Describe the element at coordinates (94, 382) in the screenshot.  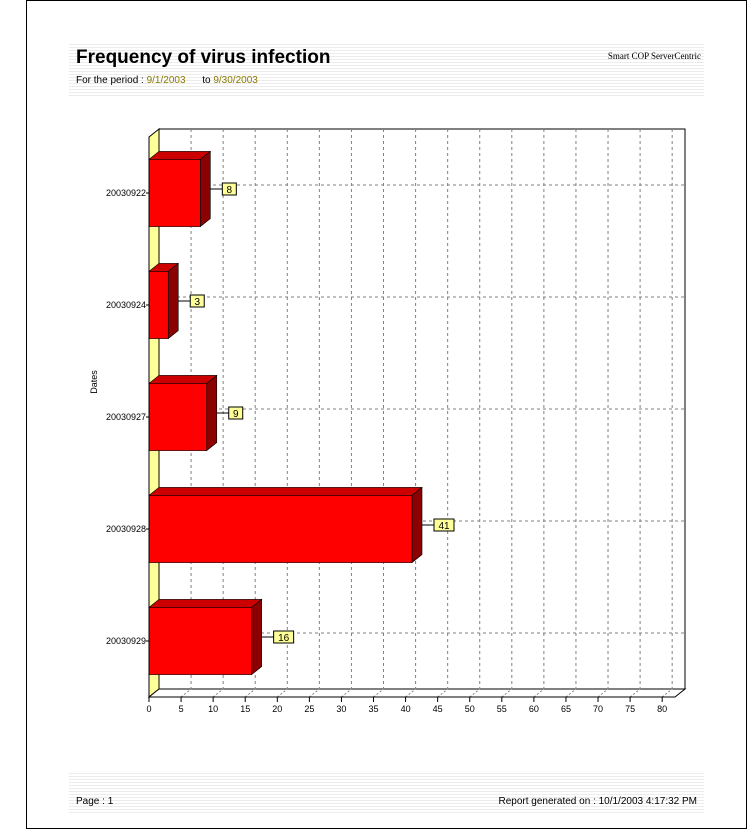
I see `y-axis-title: Dates` at that location.